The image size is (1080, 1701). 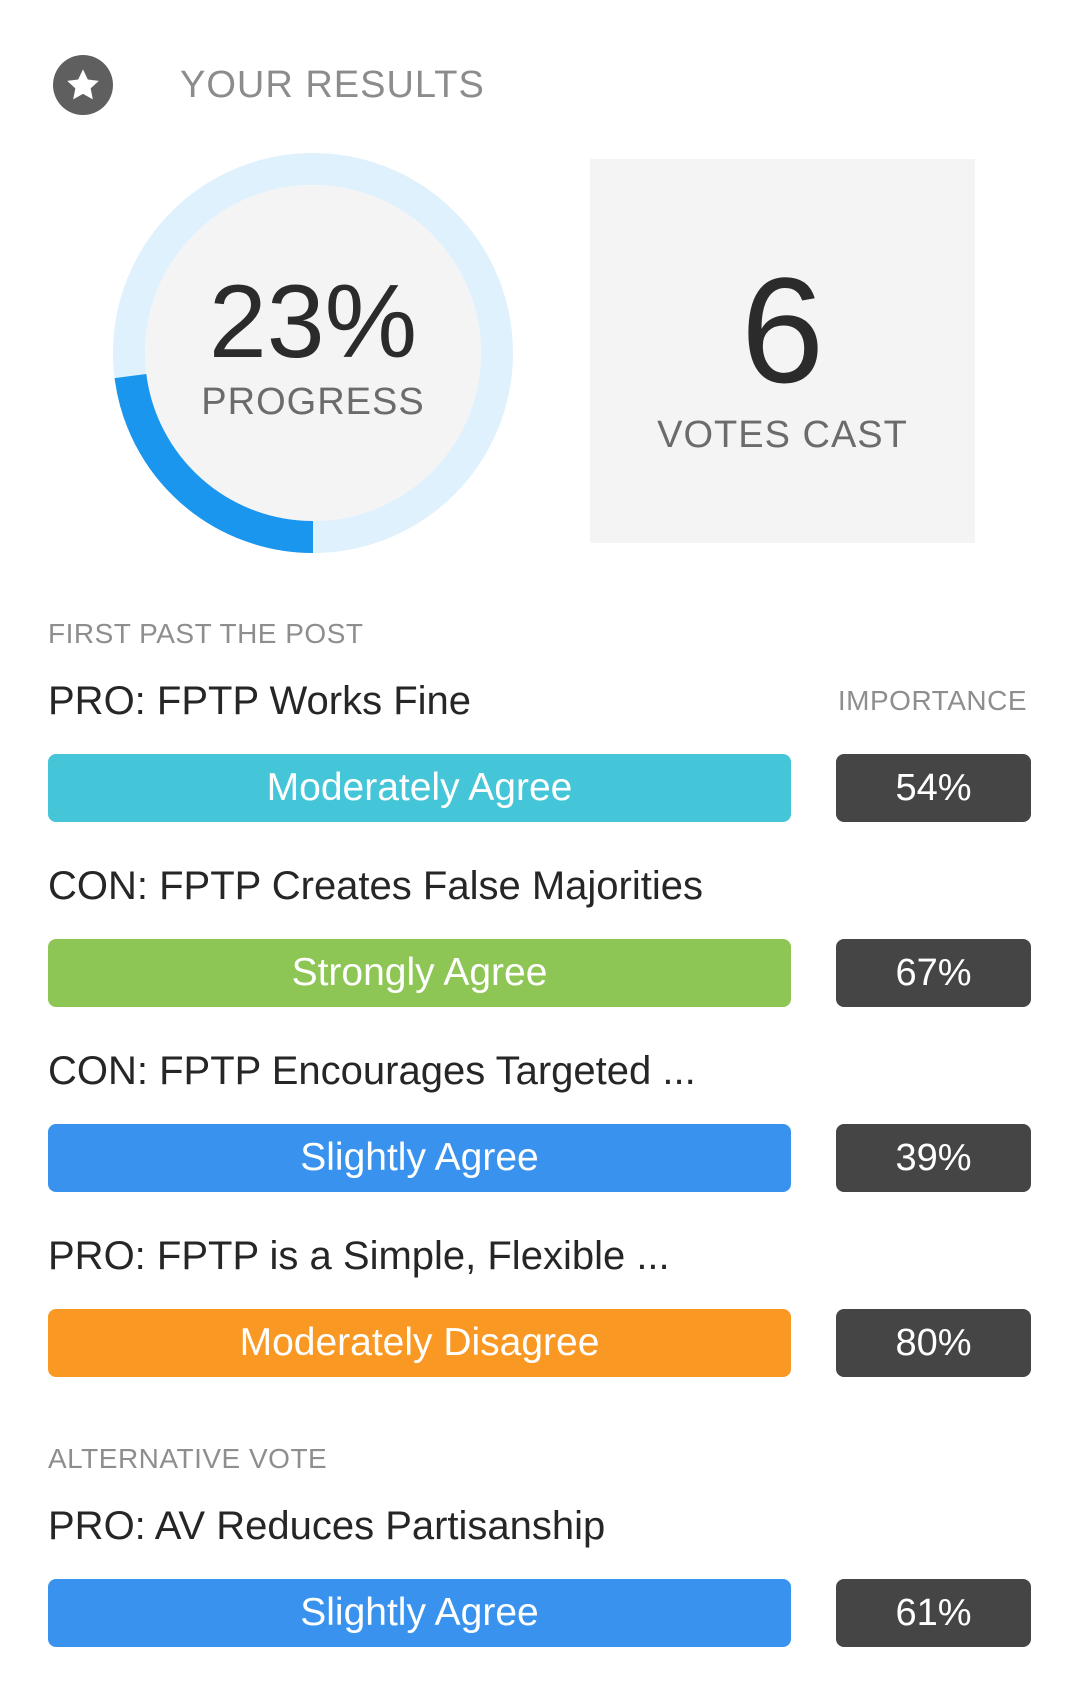 What do you see at coordinates (206, 633) in the screenshot?
I see `section-heading-fptp: FIRST PAST THE POST` at bounding box center [206, 633].